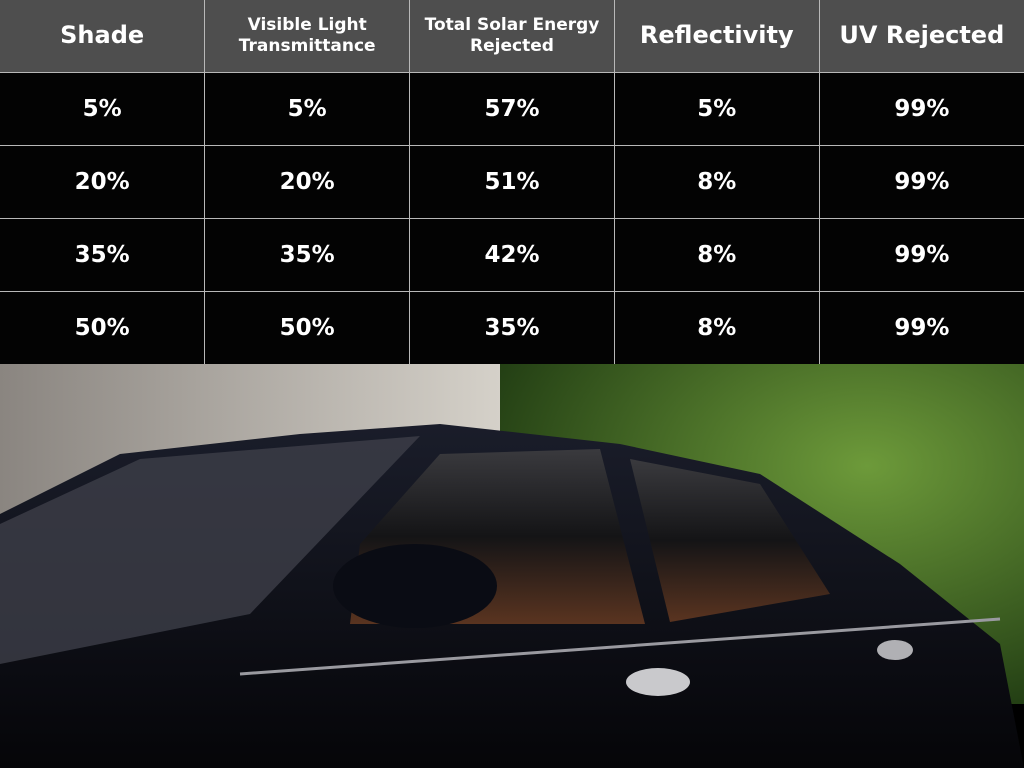  Describe the element at coordinates (921, 36) in the screenshot. I see `header-uv: UV Rejected` at that location.